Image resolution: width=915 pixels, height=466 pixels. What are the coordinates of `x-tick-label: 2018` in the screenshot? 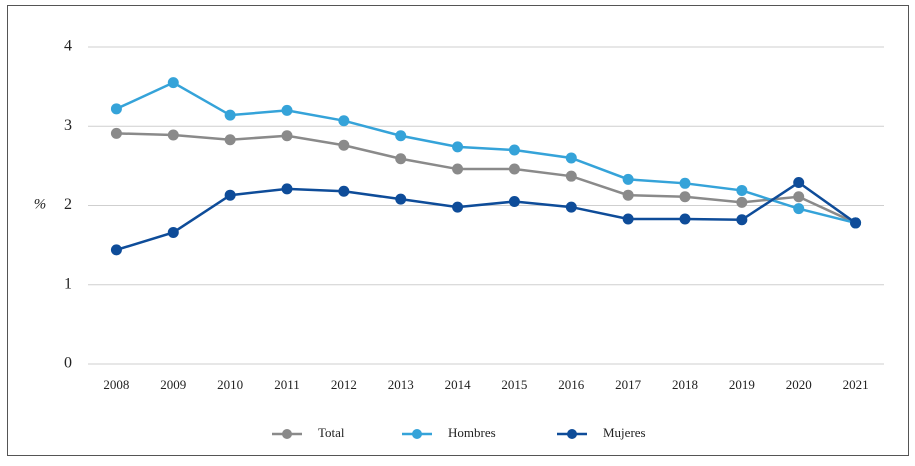 It's located at (685, 384).